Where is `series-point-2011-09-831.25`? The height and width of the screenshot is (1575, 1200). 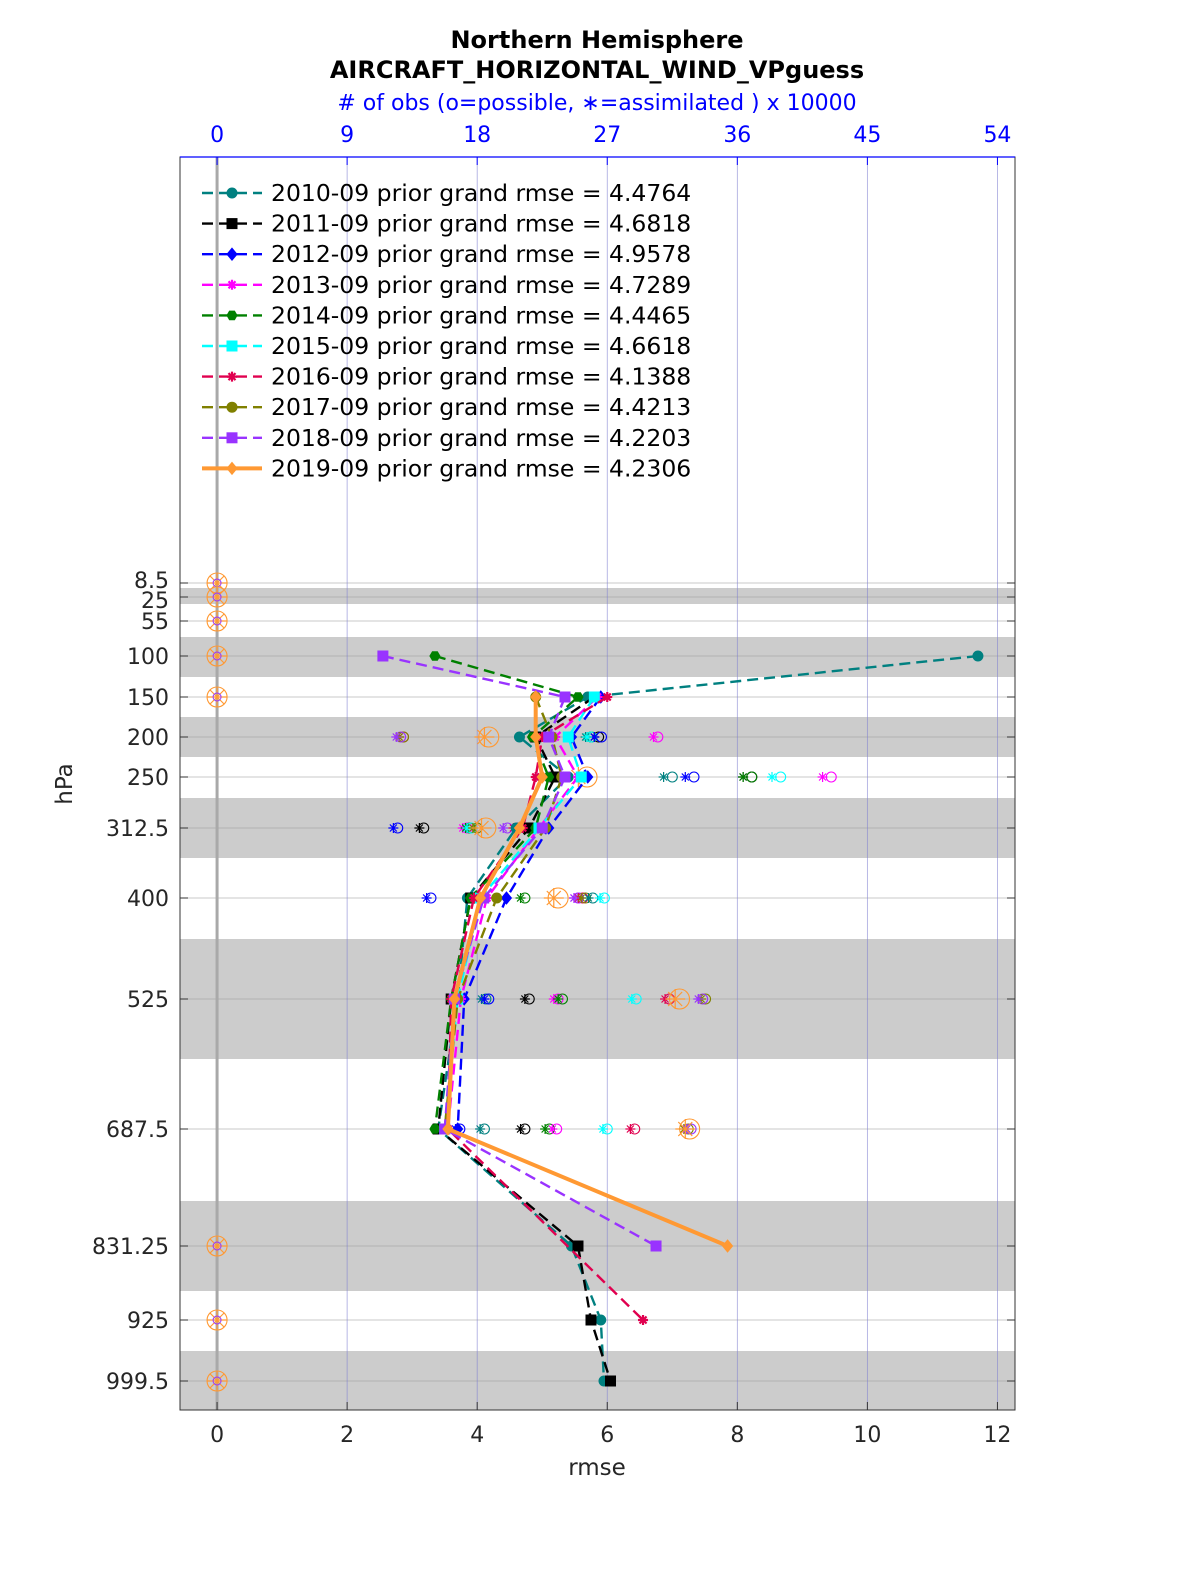
series-point-2011-09-831.25 is located at coordinates (578, 1246).